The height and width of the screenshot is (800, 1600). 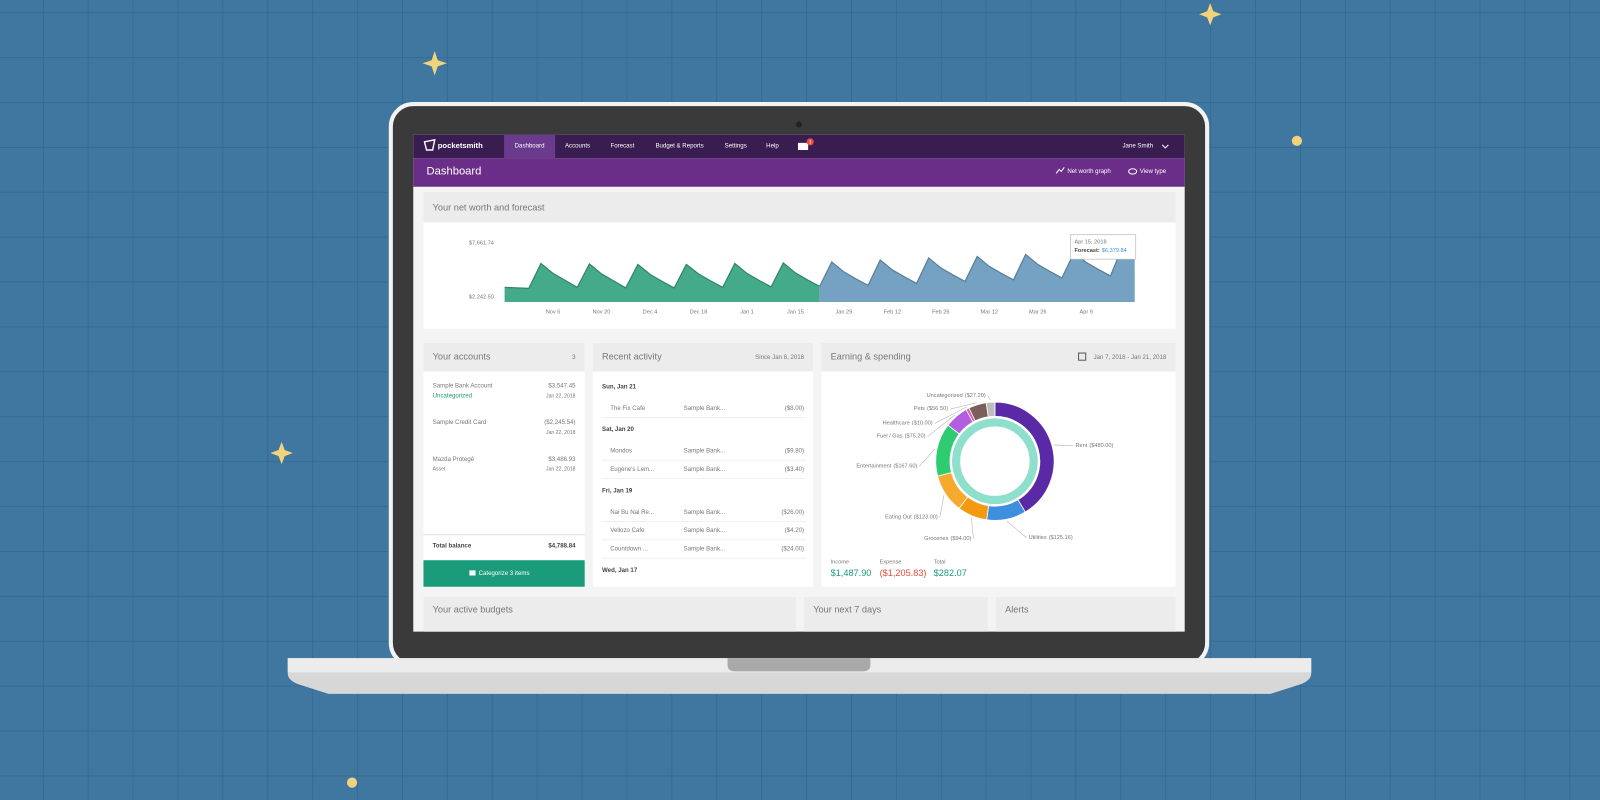 I want to click on account-status: Uncategorized, so click(x=452, y=396).